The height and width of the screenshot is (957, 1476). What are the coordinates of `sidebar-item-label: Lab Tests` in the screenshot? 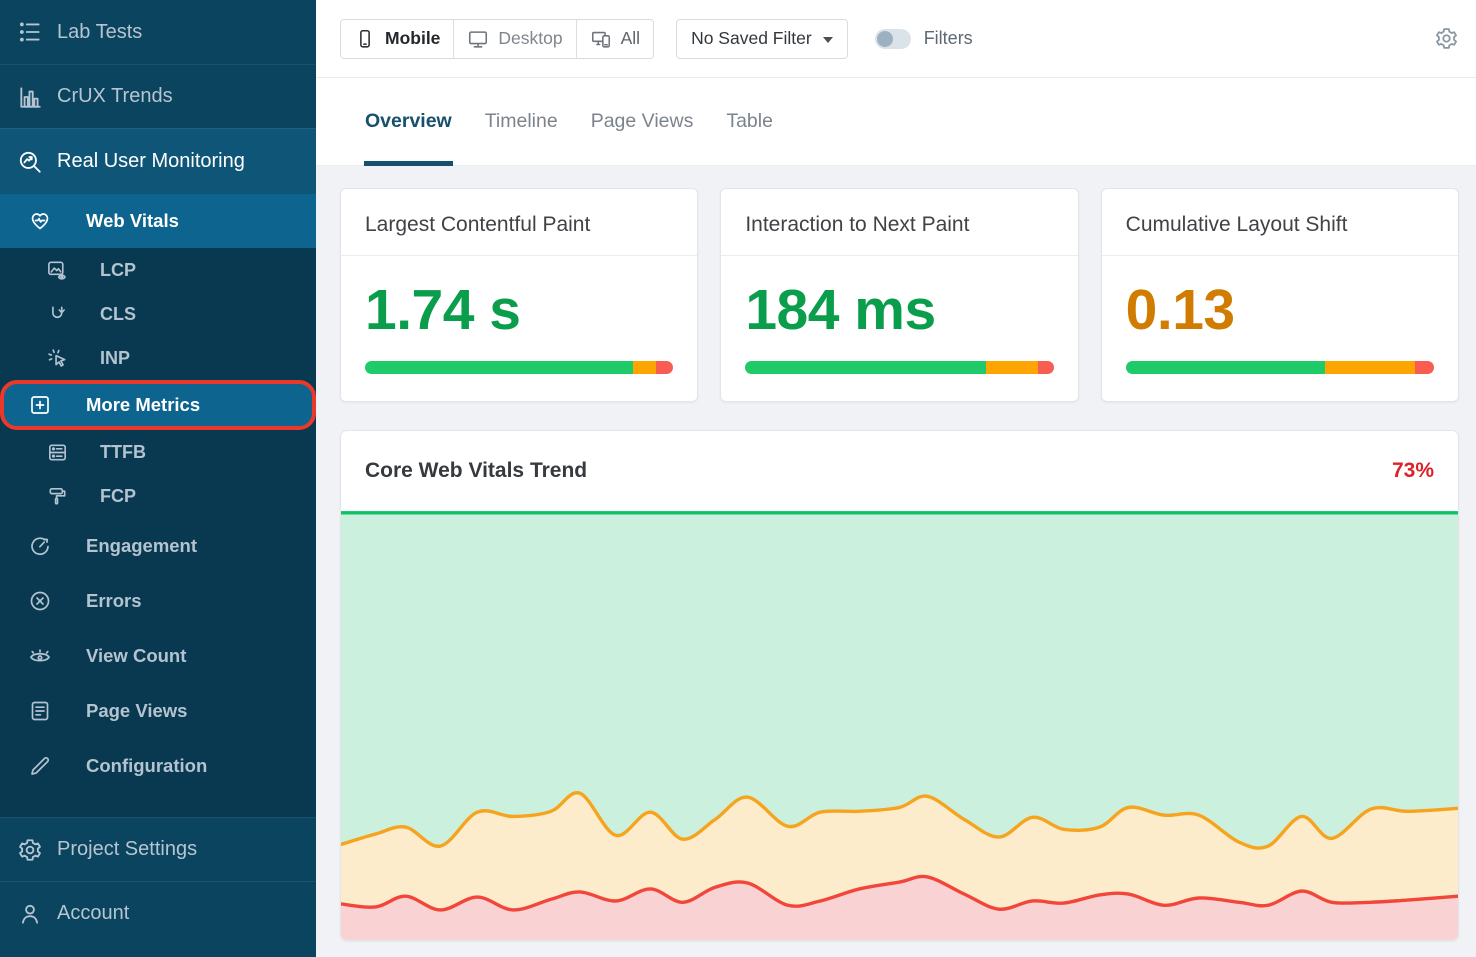 It's located at (100, 31).